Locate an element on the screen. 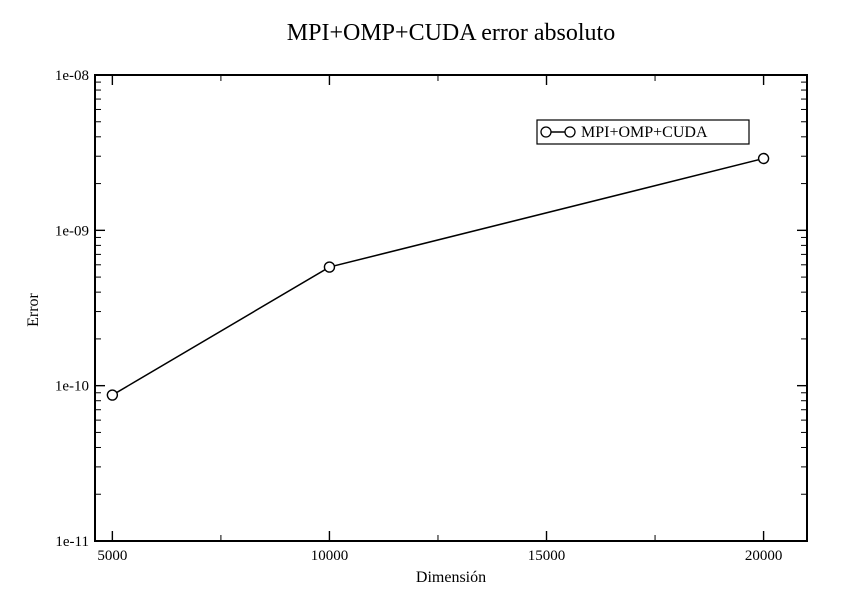 This screenshot has width=842, height=595. x-tick-label: 10000 is located at coordinates (330, 556).